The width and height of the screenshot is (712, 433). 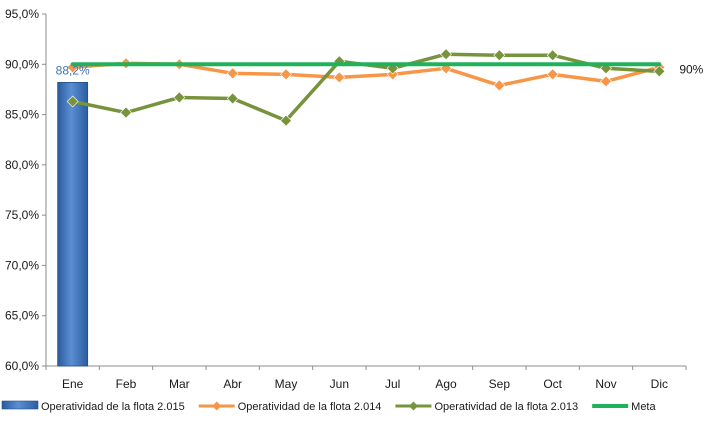 What do you see at coordinates (232, 384) in the screenshot?
I see `x-tick-label: Abr` at bounding box center [232, 384].